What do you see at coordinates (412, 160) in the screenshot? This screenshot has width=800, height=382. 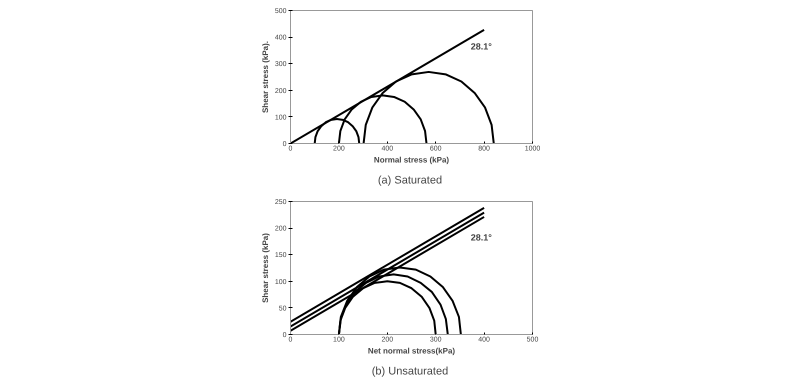 I see `x-axis-title: Normal stress (kPa)` at bounding box center [412, 160].